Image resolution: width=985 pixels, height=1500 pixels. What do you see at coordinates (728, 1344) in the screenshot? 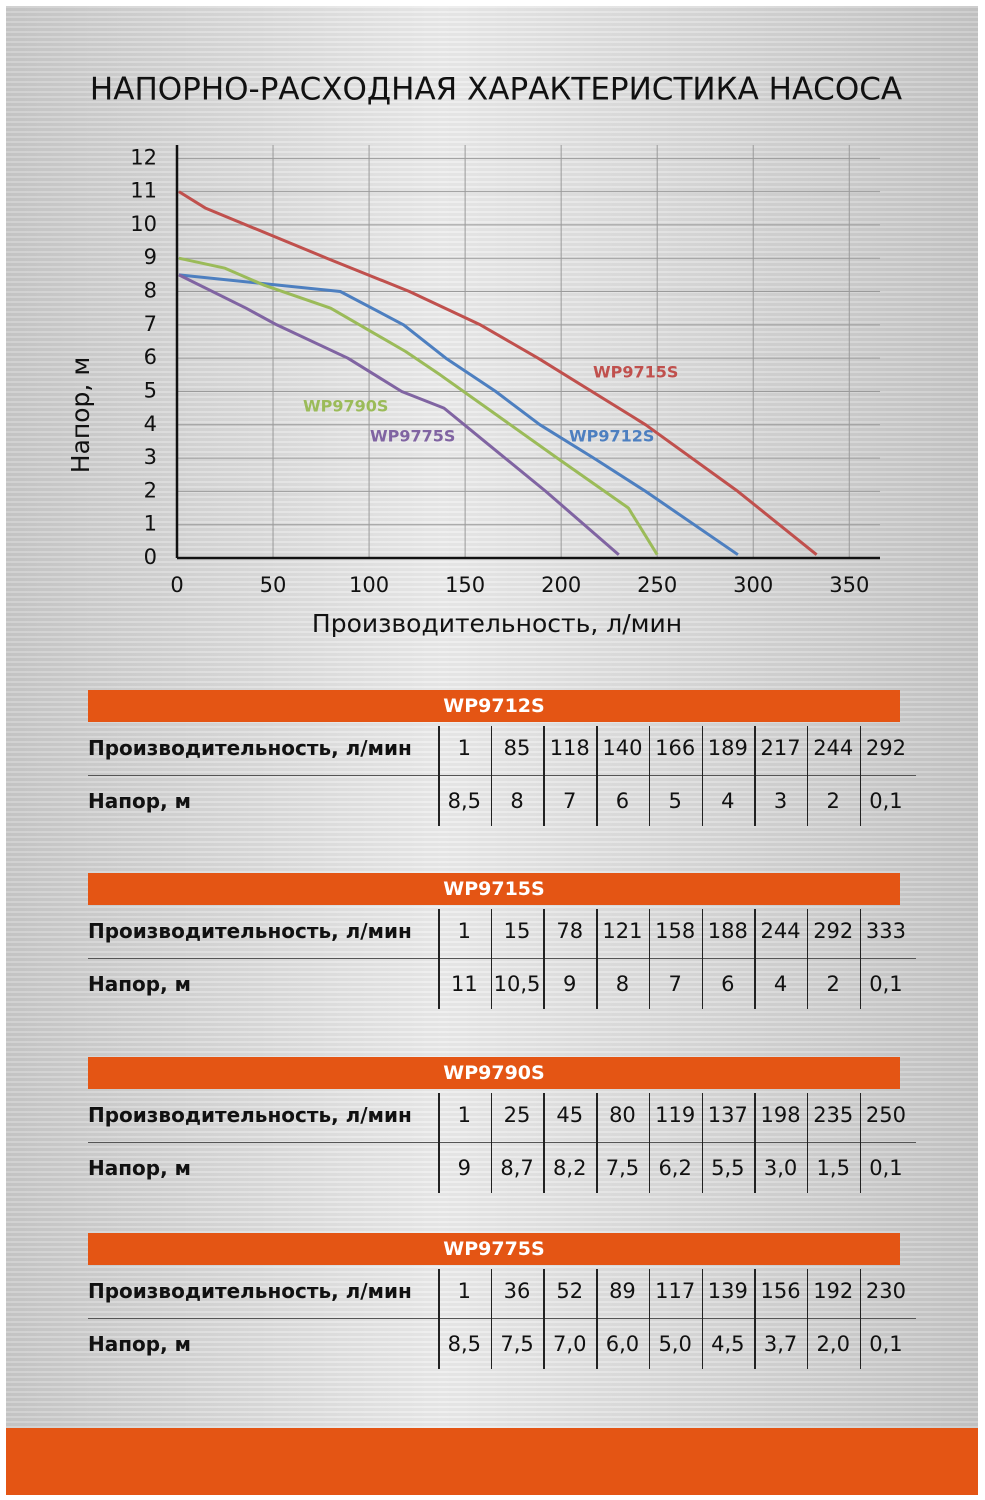
I see `table-cell: 4,5` at bounding box center [728, 1344].